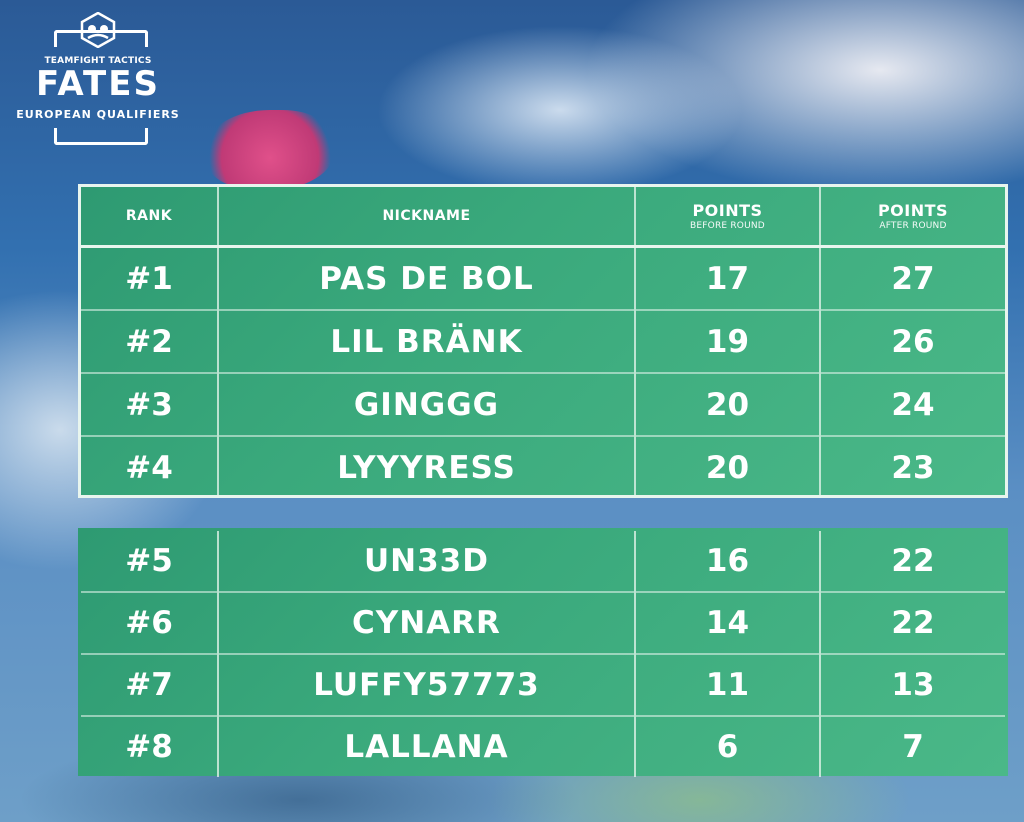  Describe the element at coordinates (727, 341) in the screenshot. I see `points-before-cell: 19` at that location.